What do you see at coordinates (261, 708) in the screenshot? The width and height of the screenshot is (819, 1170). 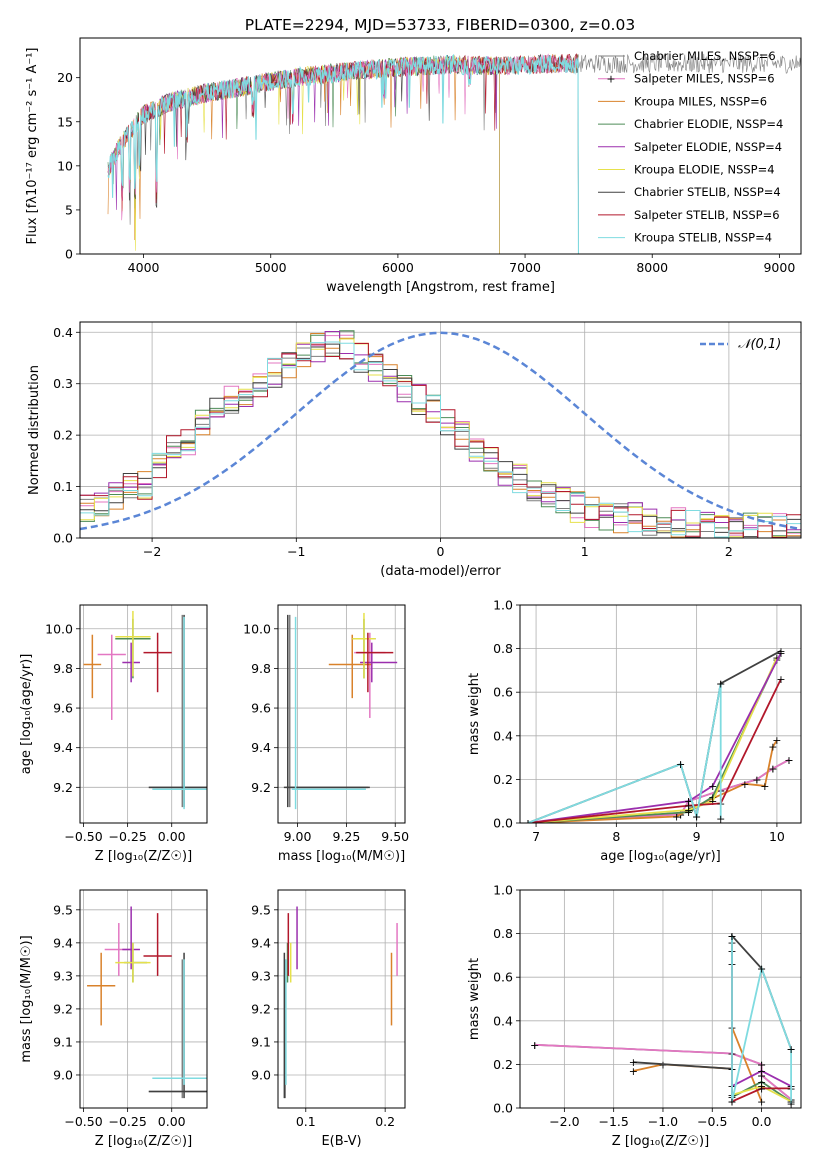 I see `y-tick-label: 9.6` at bounding box center [261, 708].